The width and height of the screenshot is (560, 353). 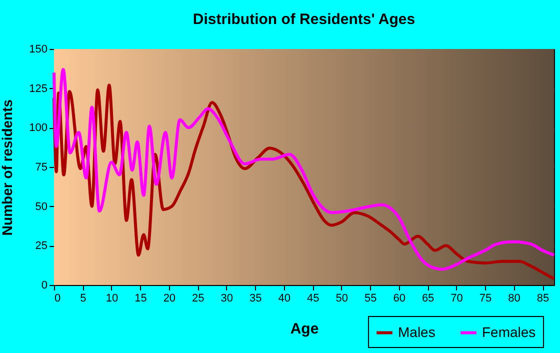 What do you see at coordinates (38, 128) in the screenshot?
I see `y-tick-label: 100` at bounding box center [38, 128].